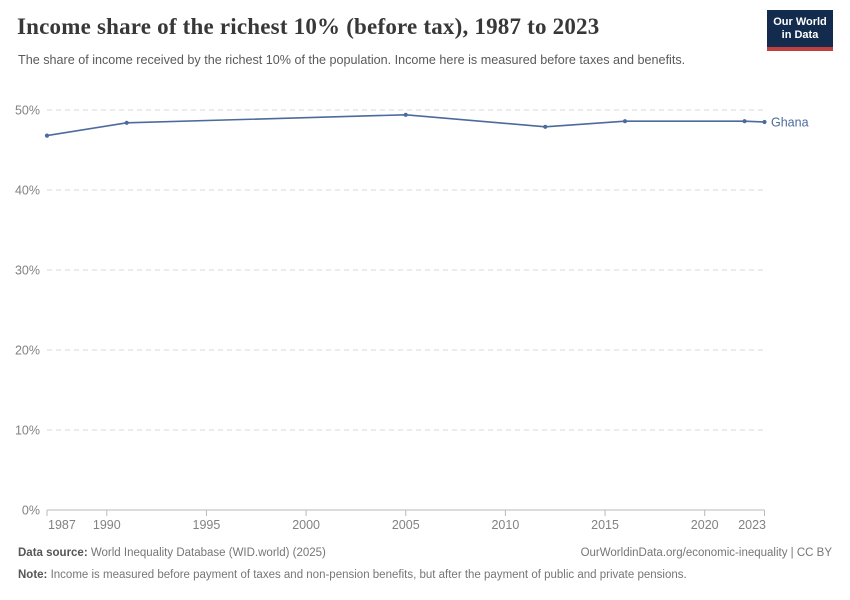  I want to click on x-tick-label: 1990, so click(107, 525).